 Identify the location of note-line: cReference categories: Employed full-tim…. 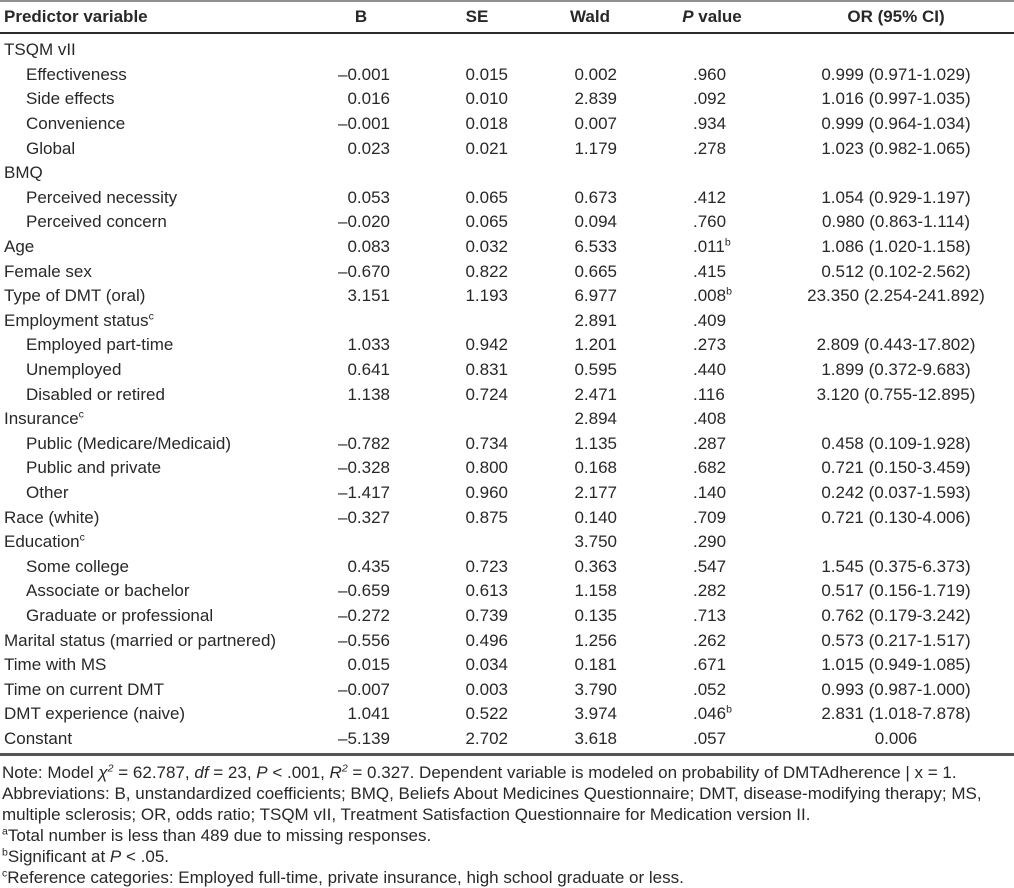
(343, 877).